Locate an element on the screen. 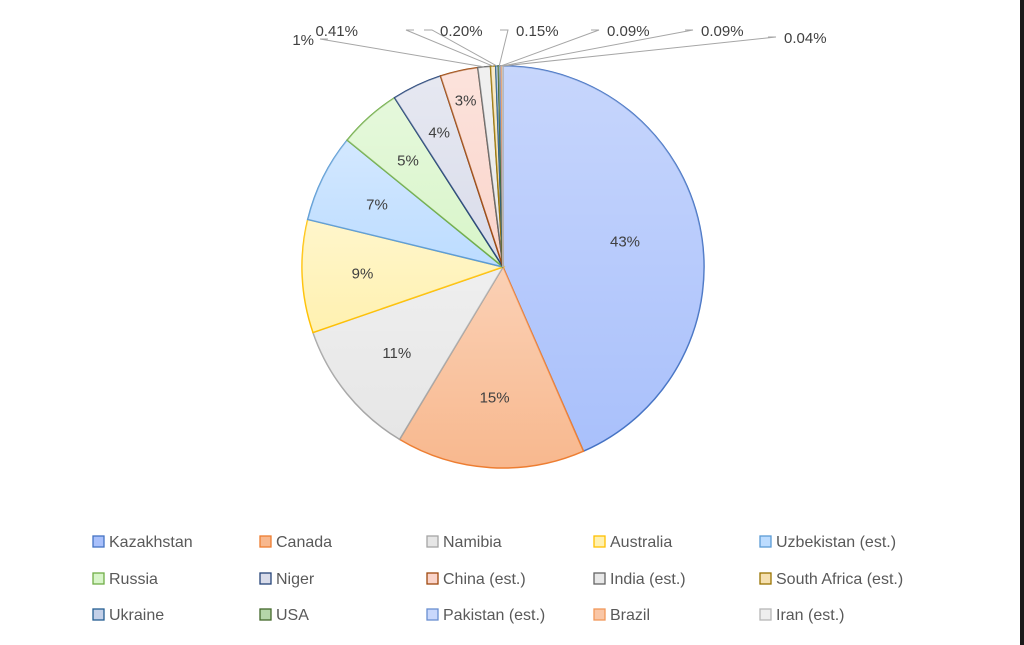 The image size is (1024, 645). legend-label-usa: USA is located at coordinates (292, 615).